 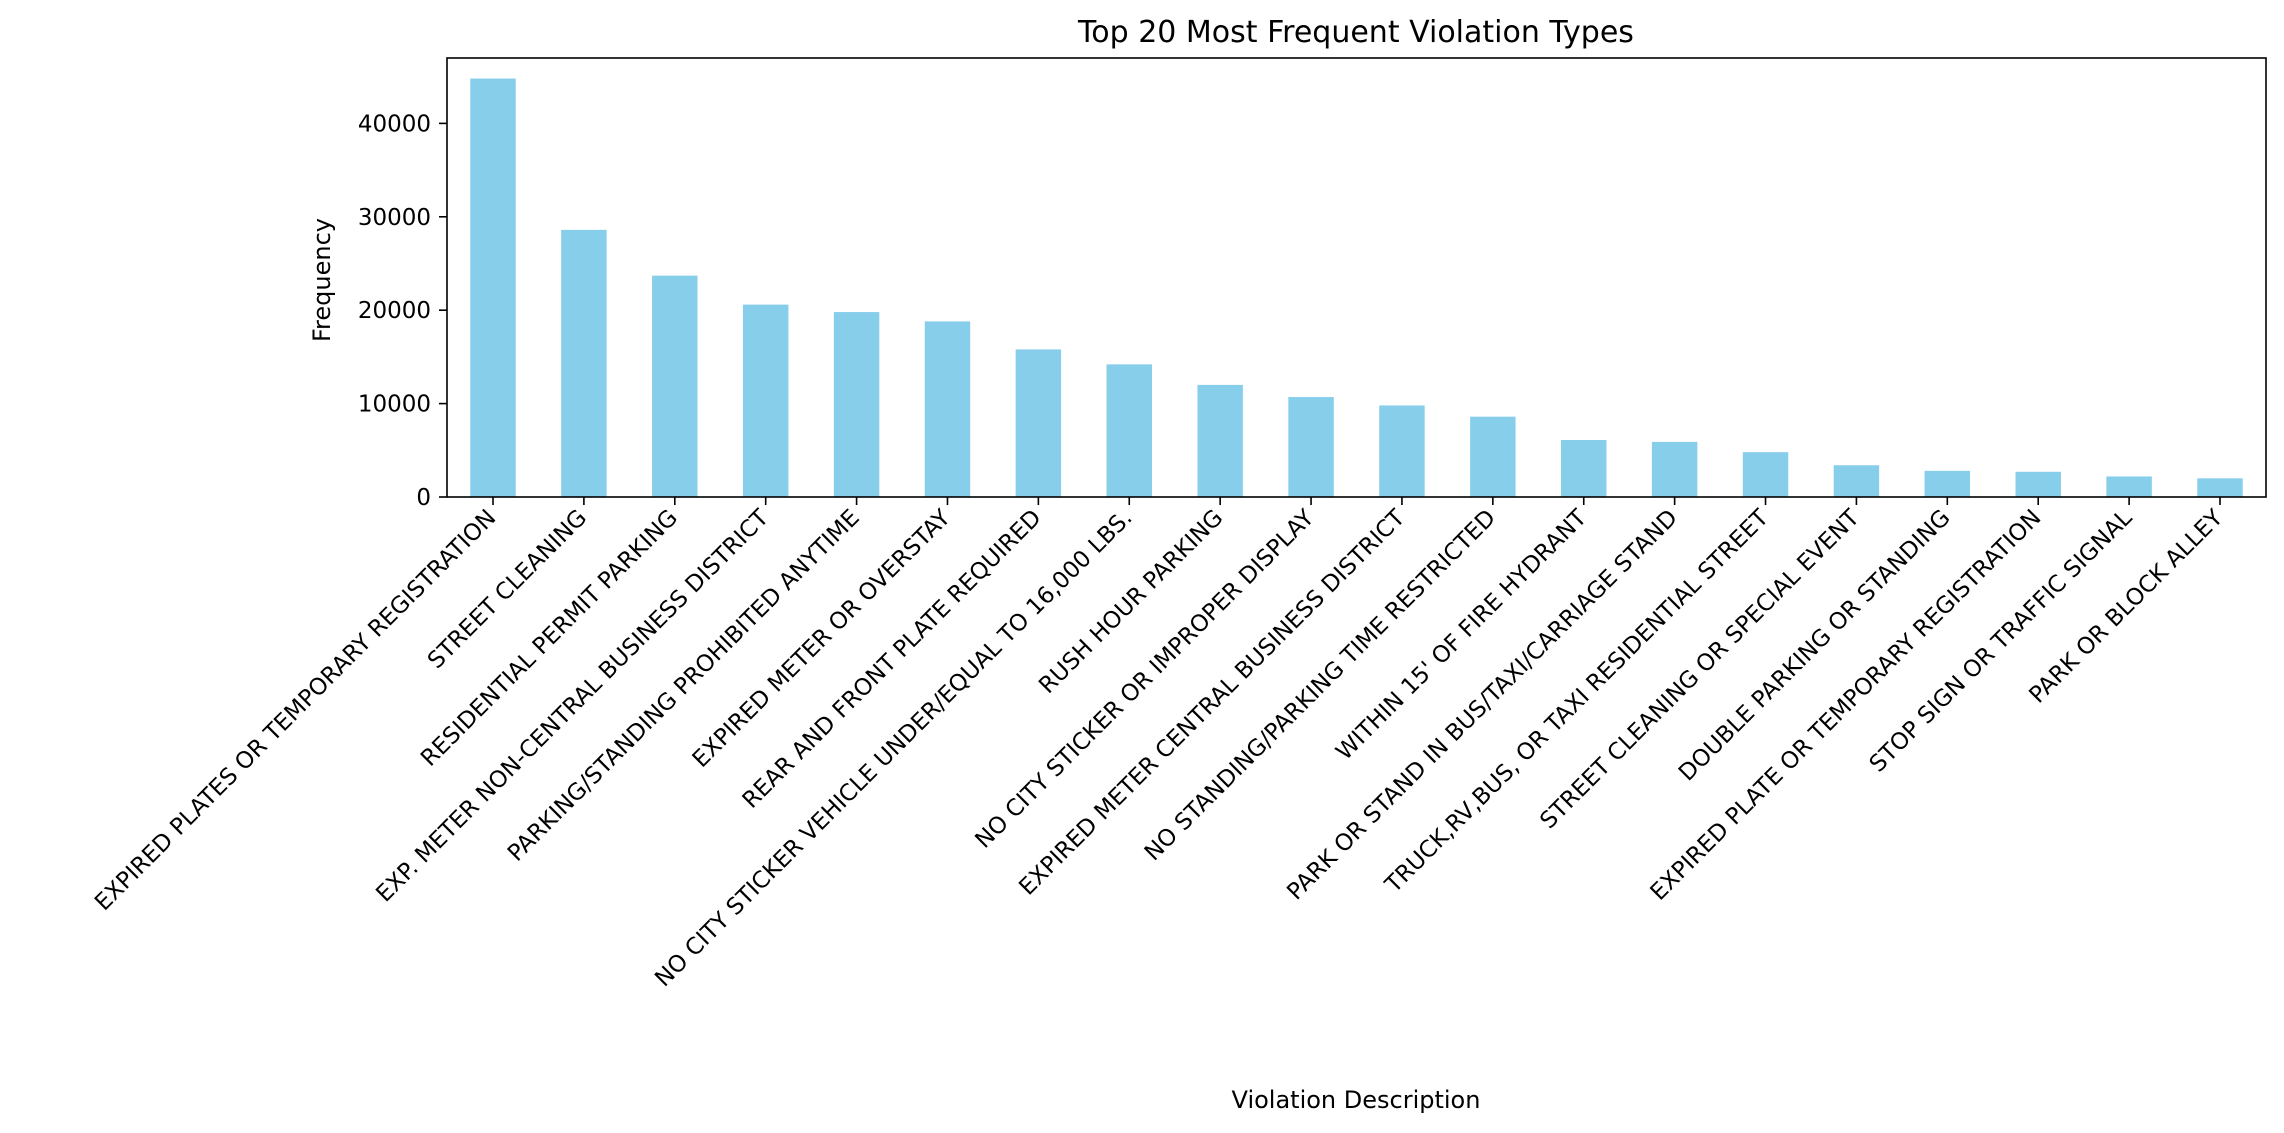 What do you see at coordinates (322, 280) in the screenshot?
I see `y-axis-label: Frequency` at bounding box center [322, 280].